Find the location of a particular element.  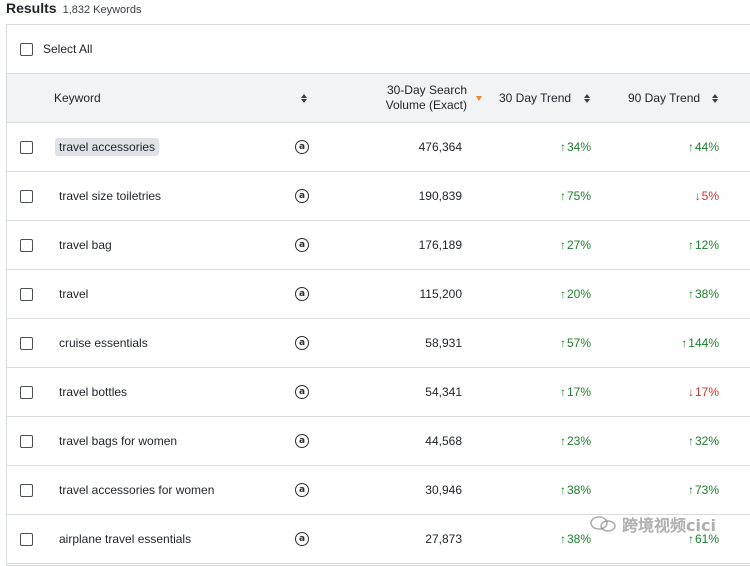

trend90-value: ↑ 38% is located at coordinates (703, 294).